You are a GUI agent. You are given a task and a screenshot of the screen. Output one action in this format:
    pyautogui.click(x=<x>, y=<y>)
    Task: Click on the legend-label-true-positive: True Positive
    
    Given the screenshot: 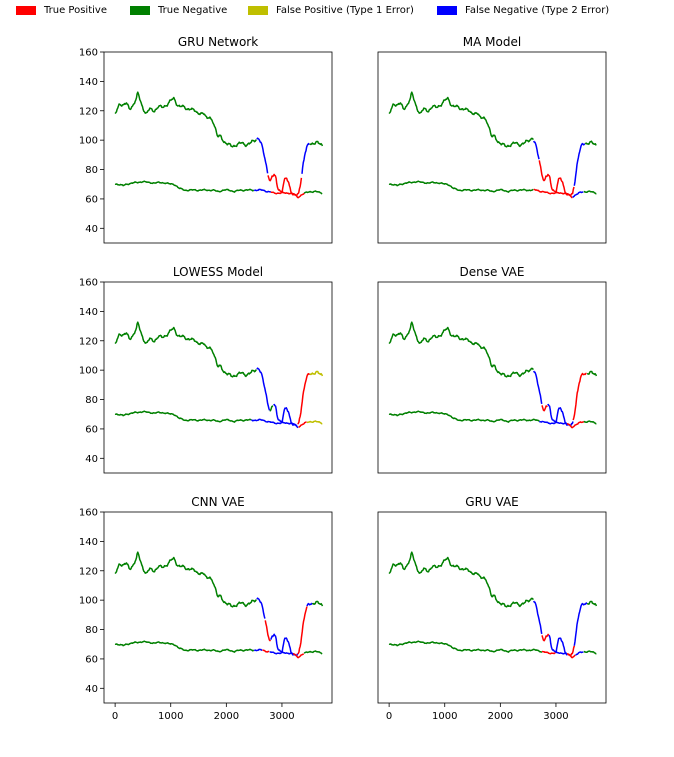 What is the action you would take?
    pyautogui.click(x=75, y=10)
    